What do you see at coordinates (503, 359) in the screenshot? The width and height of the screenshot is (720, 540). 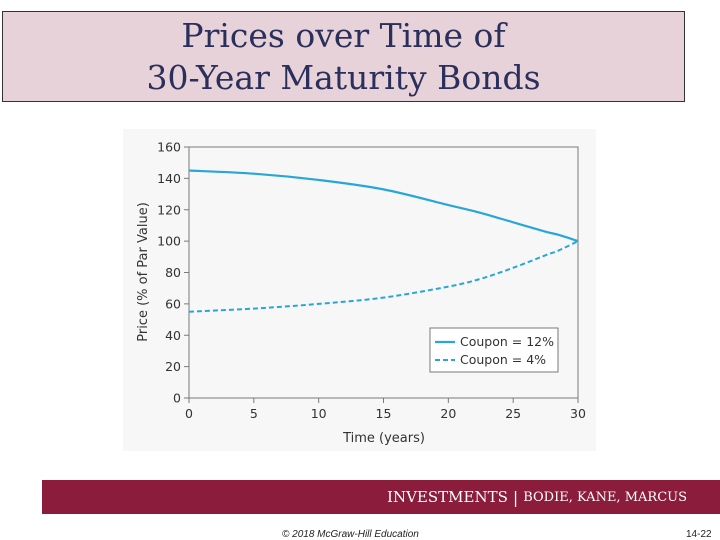 I see `legend-label-coupon-4: Coupon = 4%` at bounding box center [503, 359].